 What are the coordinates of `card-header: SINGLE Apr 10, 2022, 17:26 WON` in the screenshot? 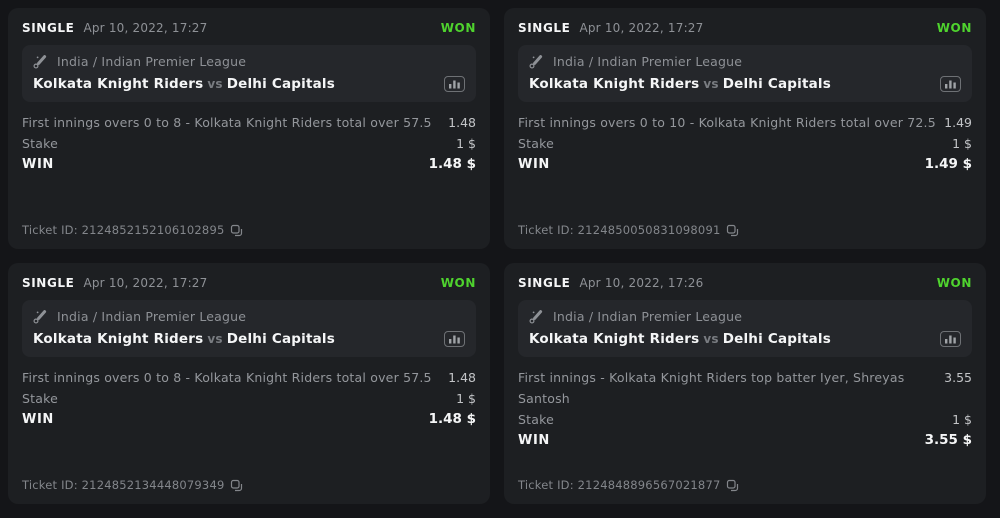 It's located at (745, 283).